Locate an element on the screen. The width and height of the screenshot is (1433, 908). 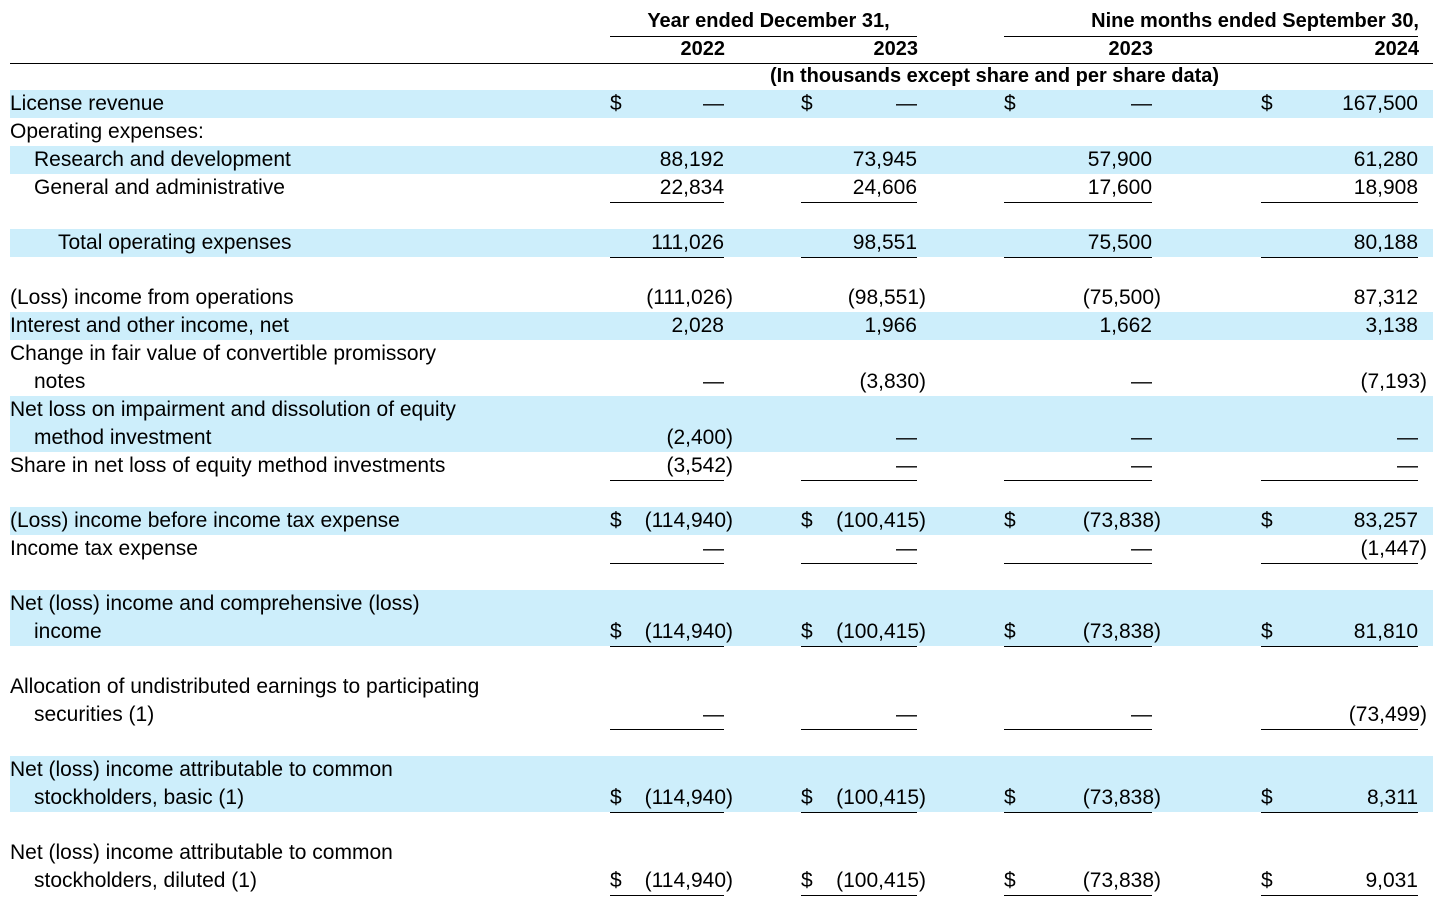
value-cell: $167,500 is located at coordinates (1339, 104).